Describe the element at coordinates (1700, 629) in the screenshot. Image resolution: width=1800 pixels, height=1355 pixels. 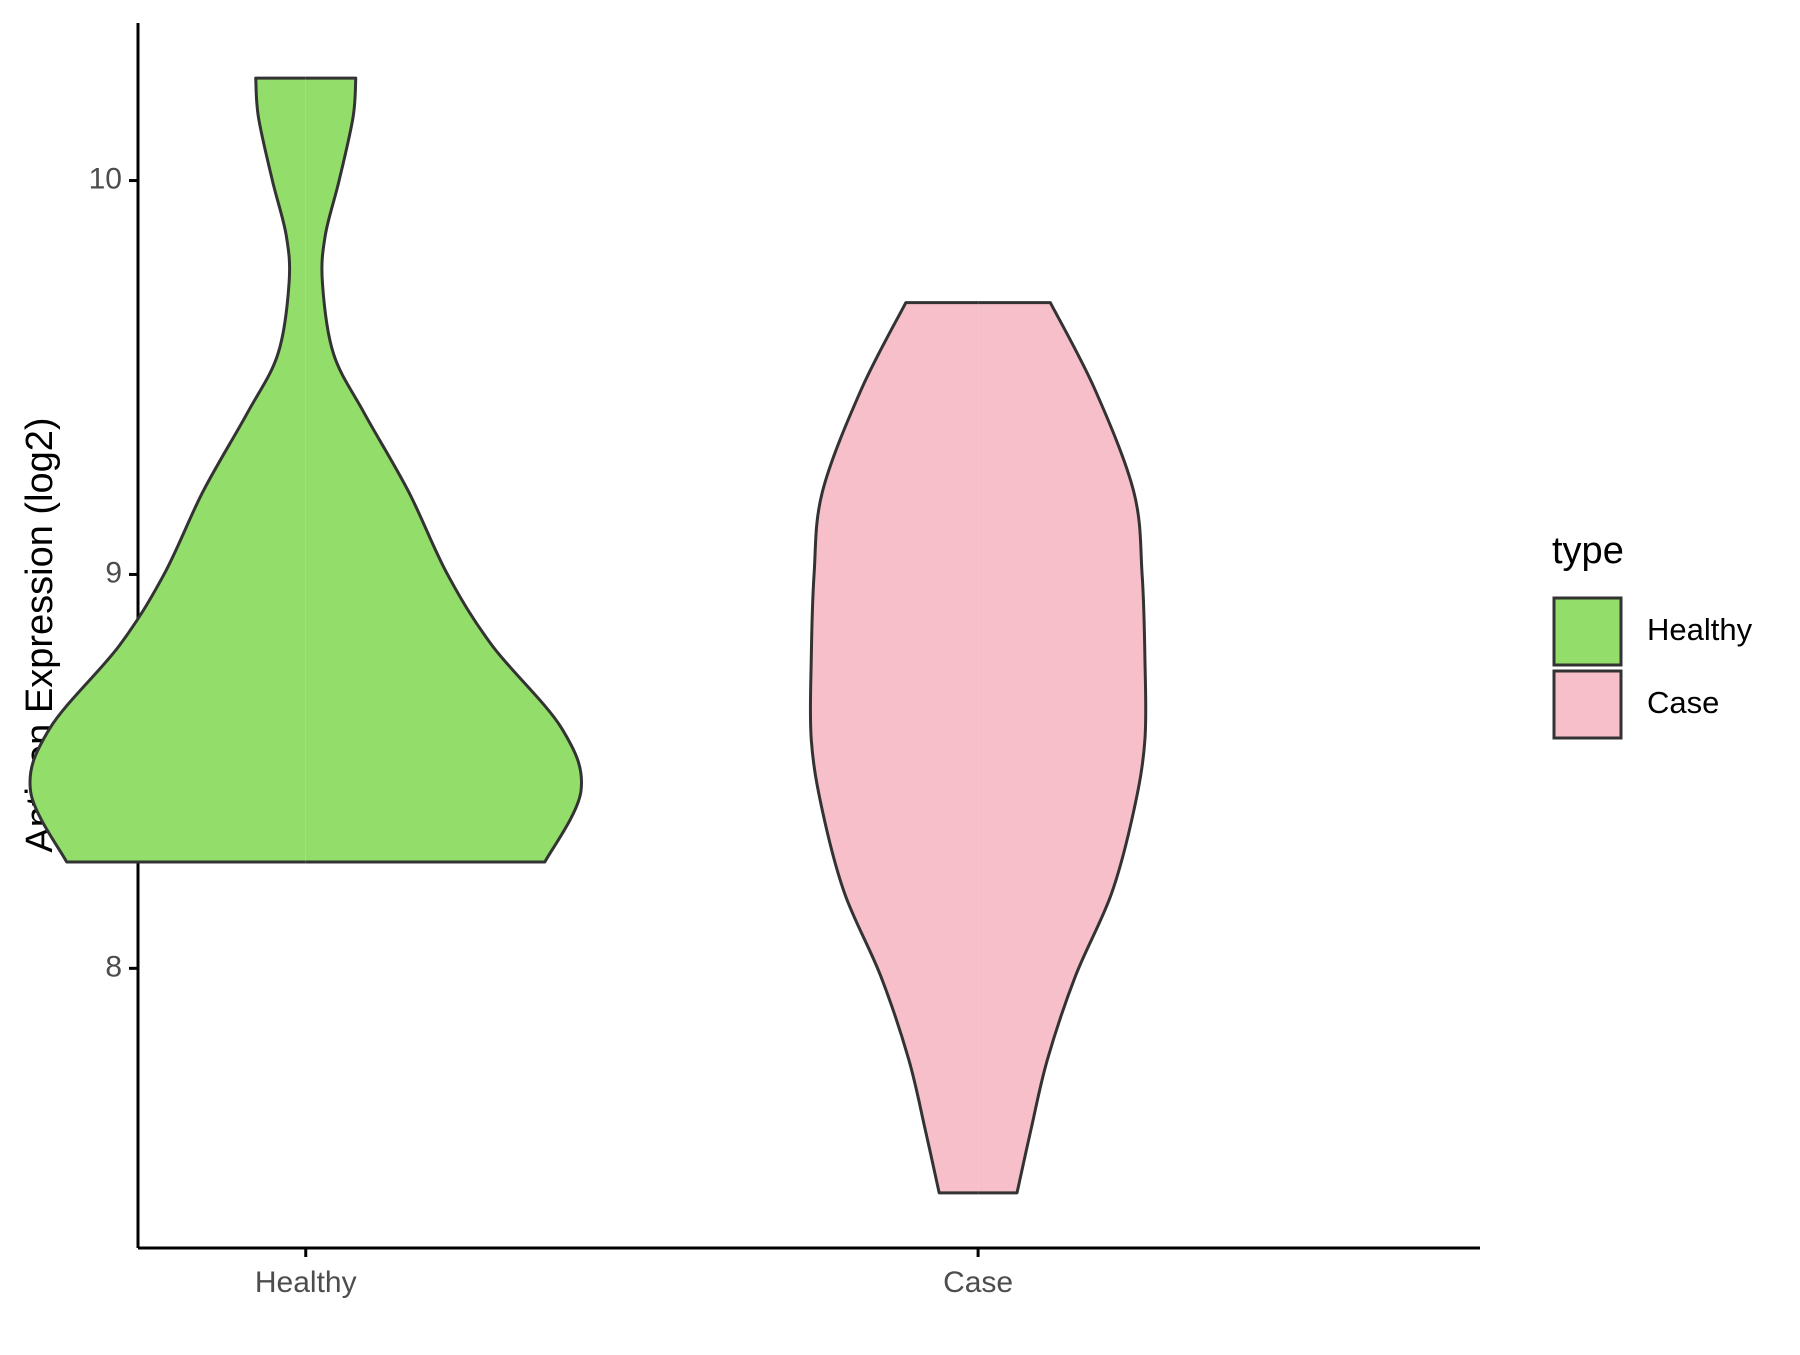
I see `legend-label: Healthy` at that location.